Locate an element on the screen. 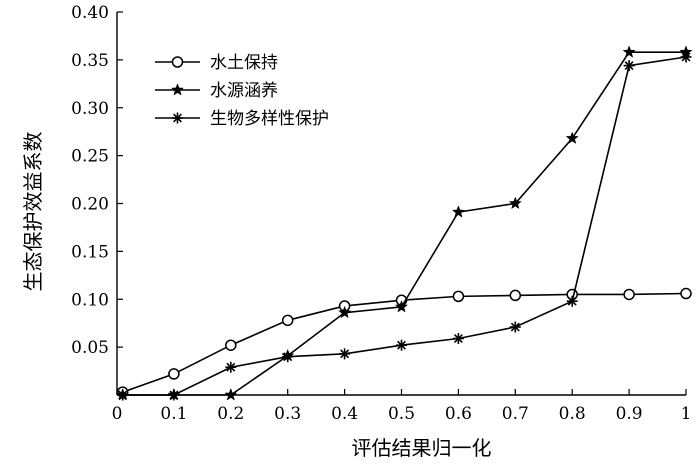  legend-label: 生物多样性保护 is located at coordinates (269, 119).